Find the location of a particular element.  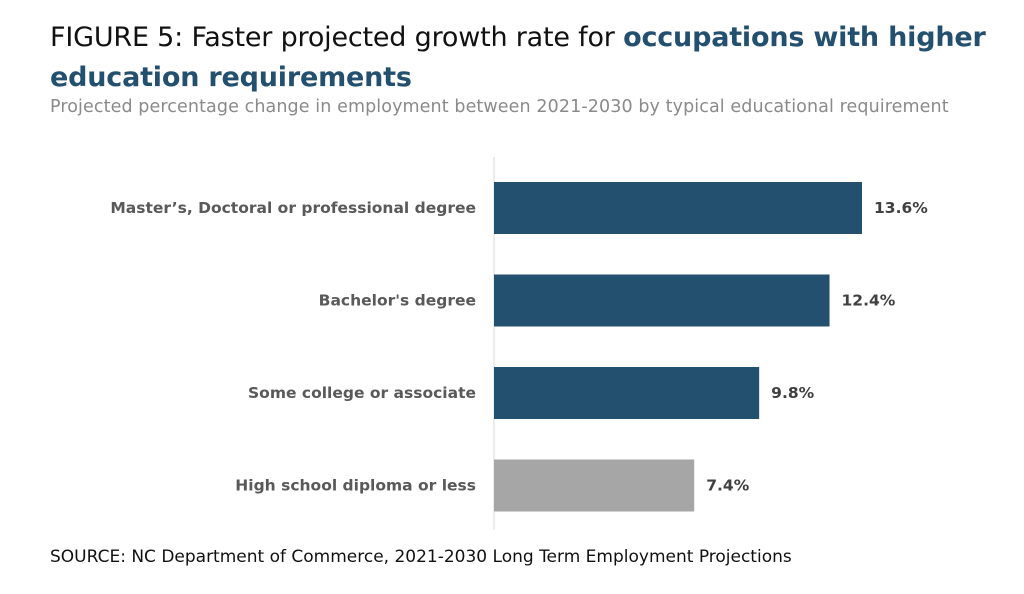

category-label: Bachelor's degree is located at coordinates (397, 301).